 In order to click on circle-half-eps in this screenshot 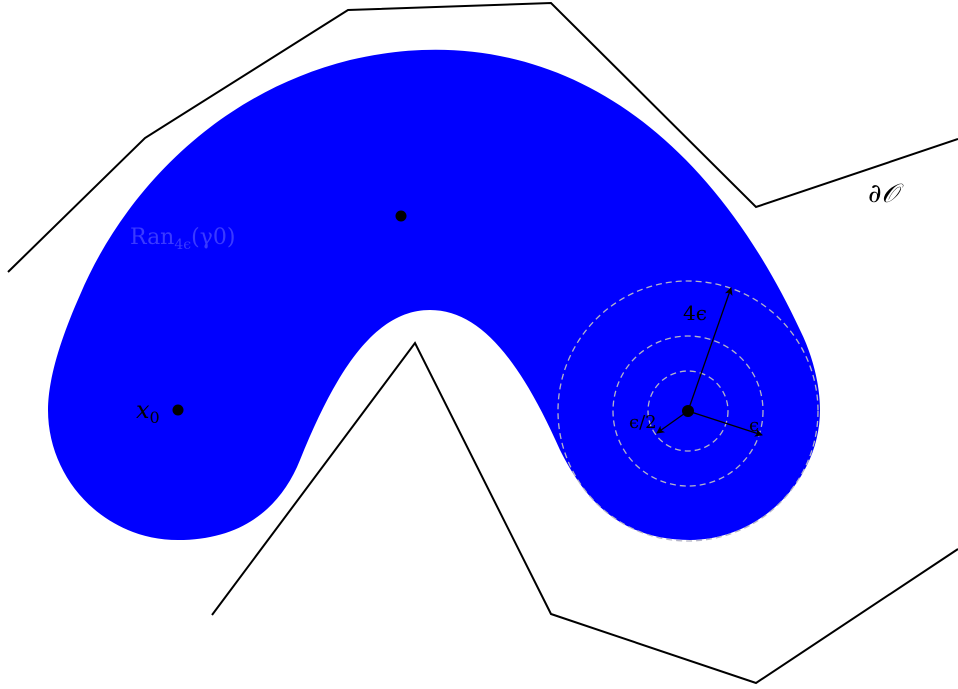, I will do `click(688, 411)`.